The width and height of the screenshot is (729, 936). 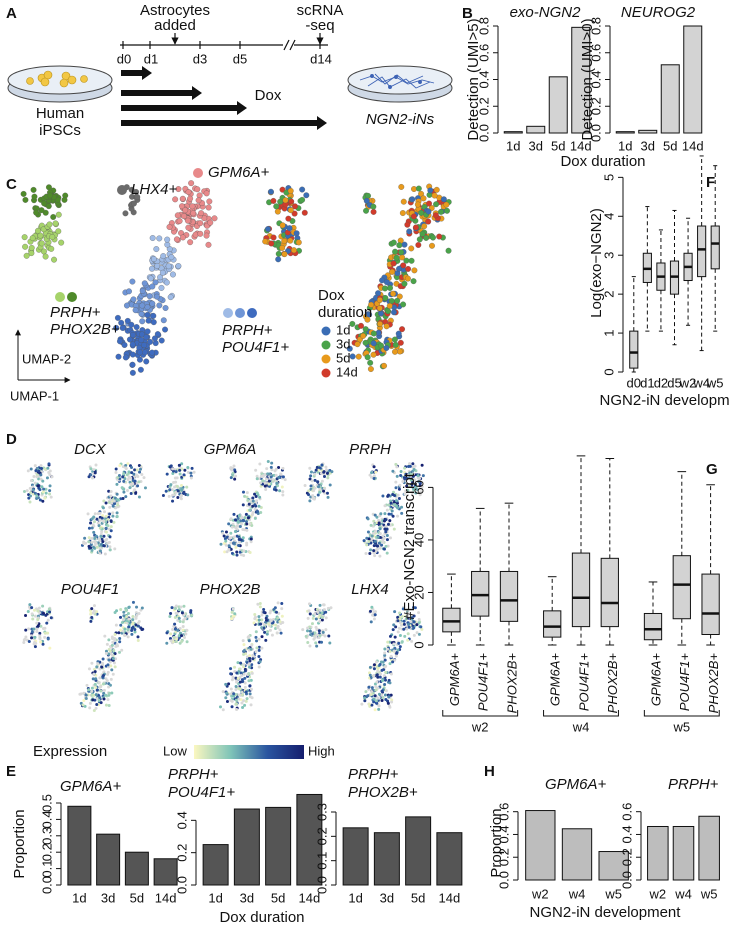 What do you see at coordinates (119, 278) in the screenshot?
I see `umap-points` at bounding box center [119, 278].